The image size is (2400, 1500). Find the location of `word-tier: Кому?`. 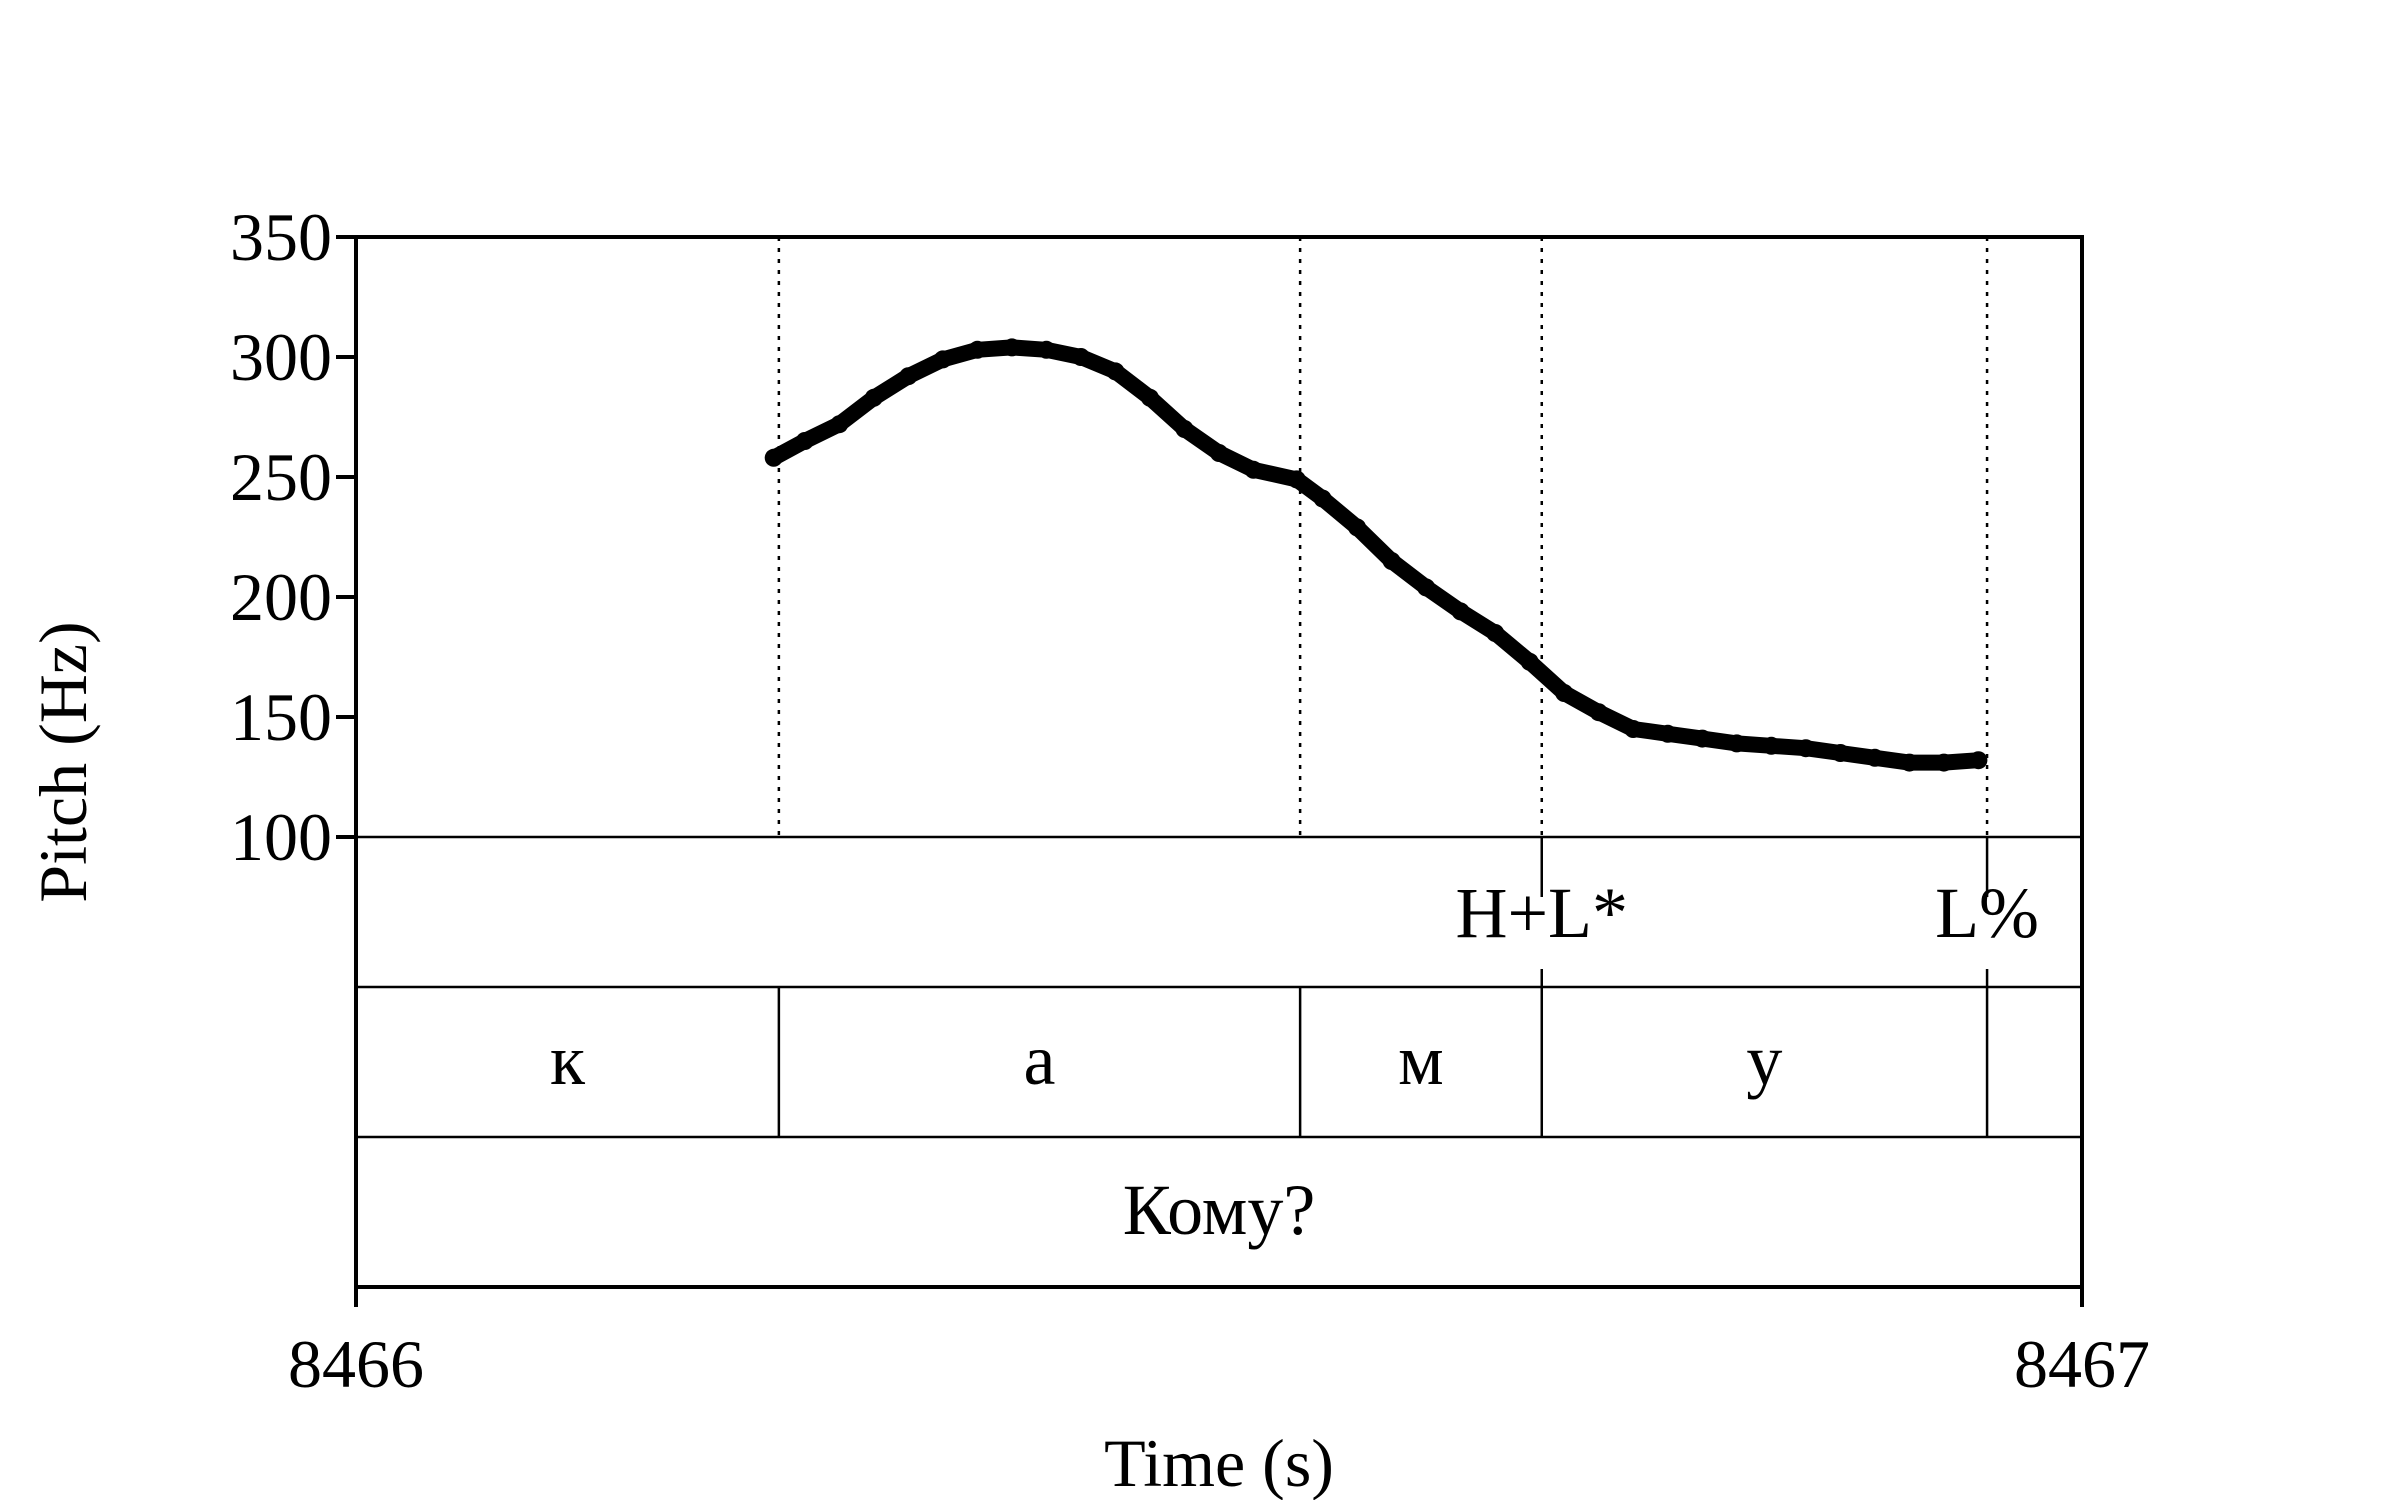

word-tier: Кому? is located at coordinates (1219, 1210).